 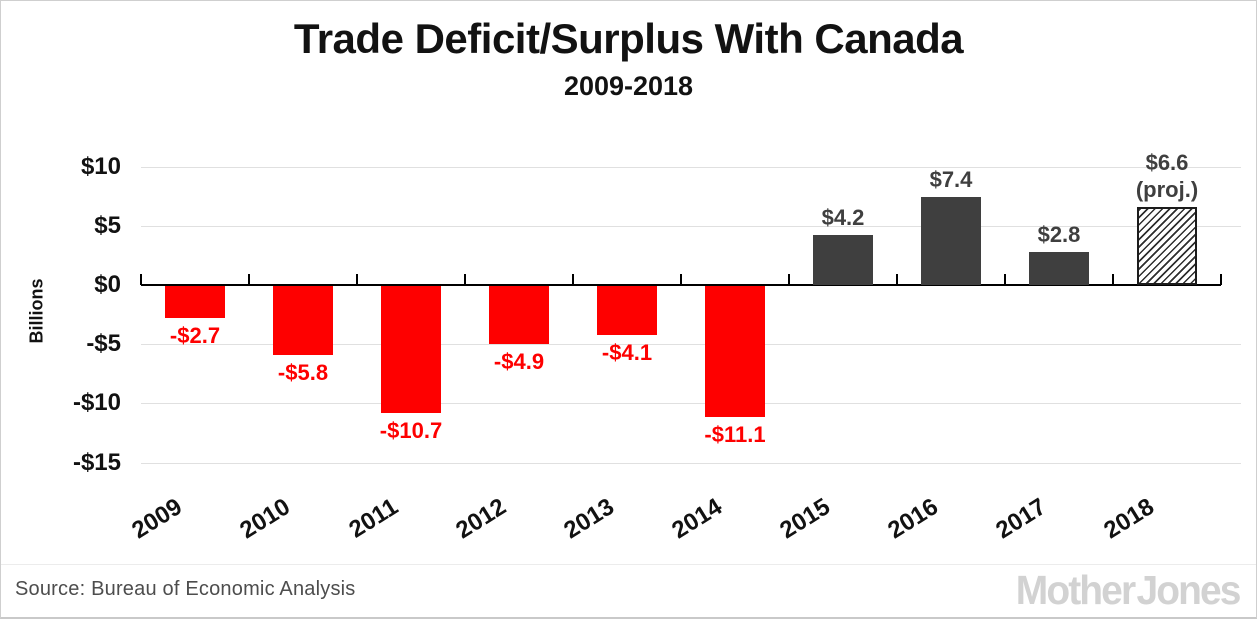 What do you see at coordinates (411, 349) in the screenshot?
I see `bar-2011` at bounding box center [411, 349].